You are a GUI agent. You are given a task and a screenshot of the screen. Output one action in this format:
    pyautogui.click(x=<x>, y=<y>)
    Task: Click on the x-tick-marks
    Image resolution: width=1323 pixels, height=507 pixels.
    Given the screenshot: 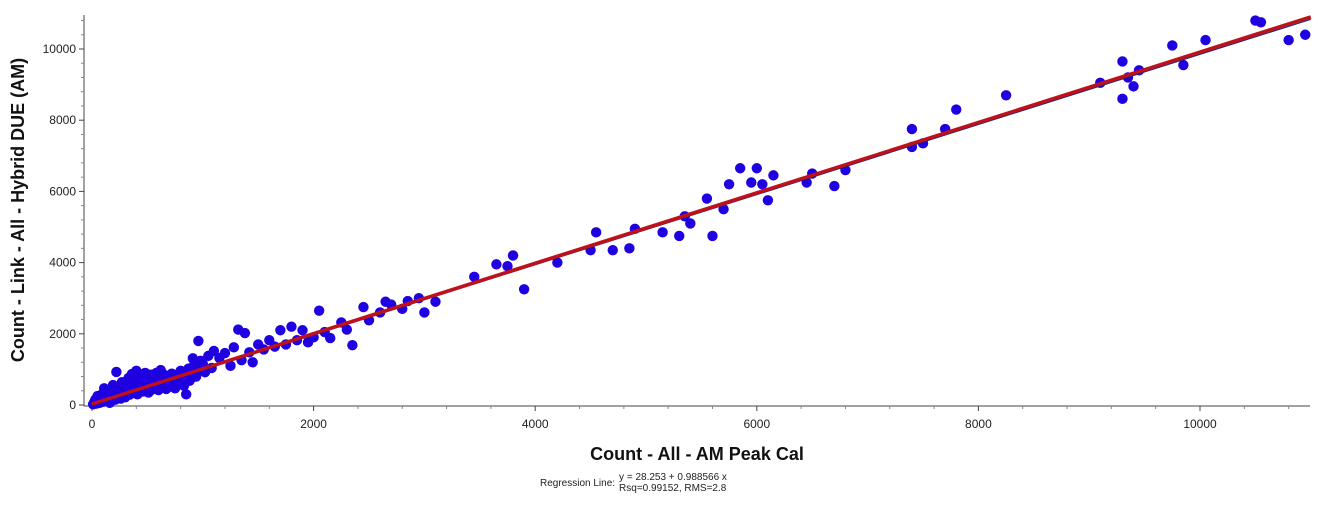 What is the action you would take?
    pyautogui.click(x=690, y=408)
    